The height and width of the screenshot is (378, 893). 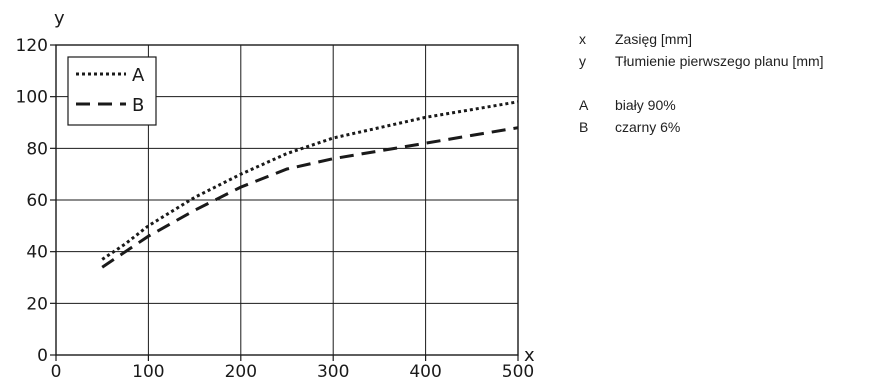 What do you see at coordinates (529, 355) in the screenshot?
I see `x-axis-letter: x` at bounding box center [529, 355].